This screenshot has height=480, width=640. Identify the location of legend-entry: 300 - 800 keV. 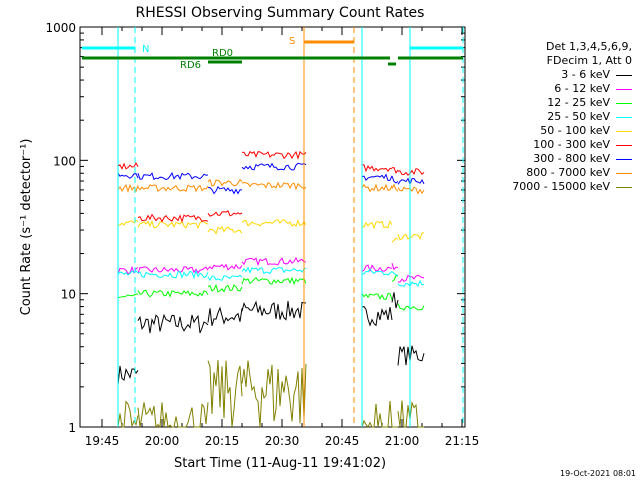
(551, 159).